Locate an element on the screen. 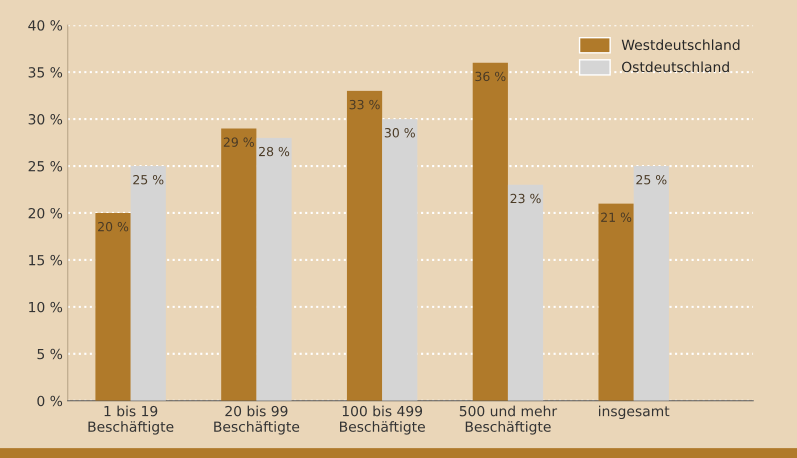 This screenshot has height=458, width=797. x-tick-label: 100 bis 499 Beschäftigte is located at coordinates (382, 420).